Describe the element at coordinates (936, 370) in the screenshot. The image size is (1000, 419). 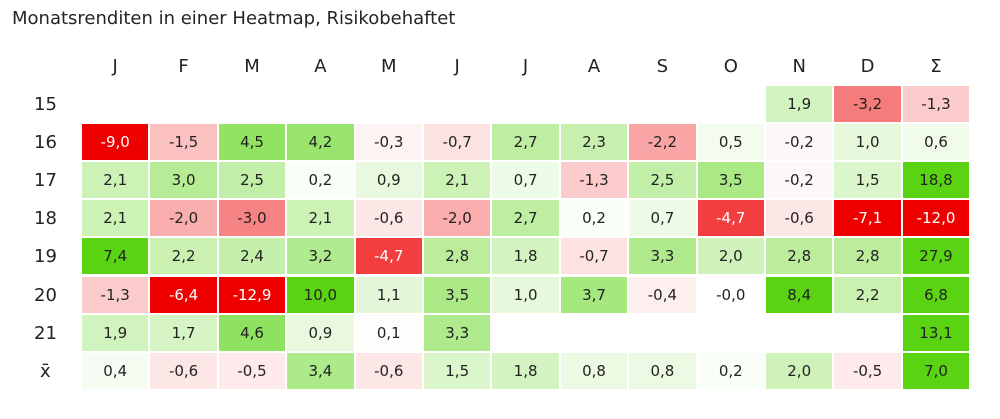
I see `heatmap-cell: 7,0` at that location.